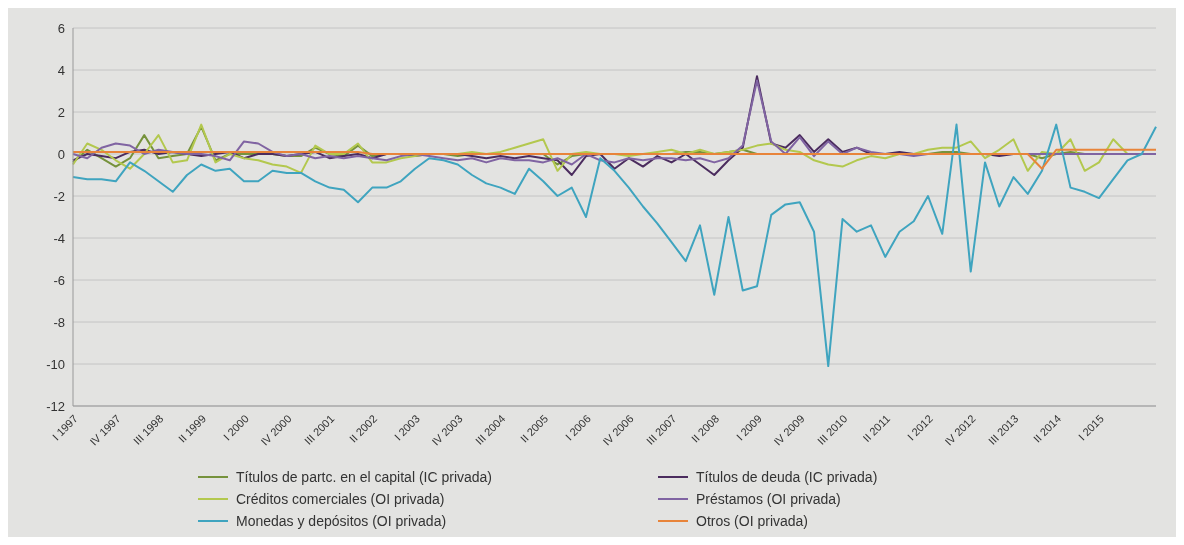 The height and width of the screenshot is (545, 1184). What do you see at coordinates (61, 70) in the screenshot?
I see `y-tick-label: 4` at bounding box center [61, 70].